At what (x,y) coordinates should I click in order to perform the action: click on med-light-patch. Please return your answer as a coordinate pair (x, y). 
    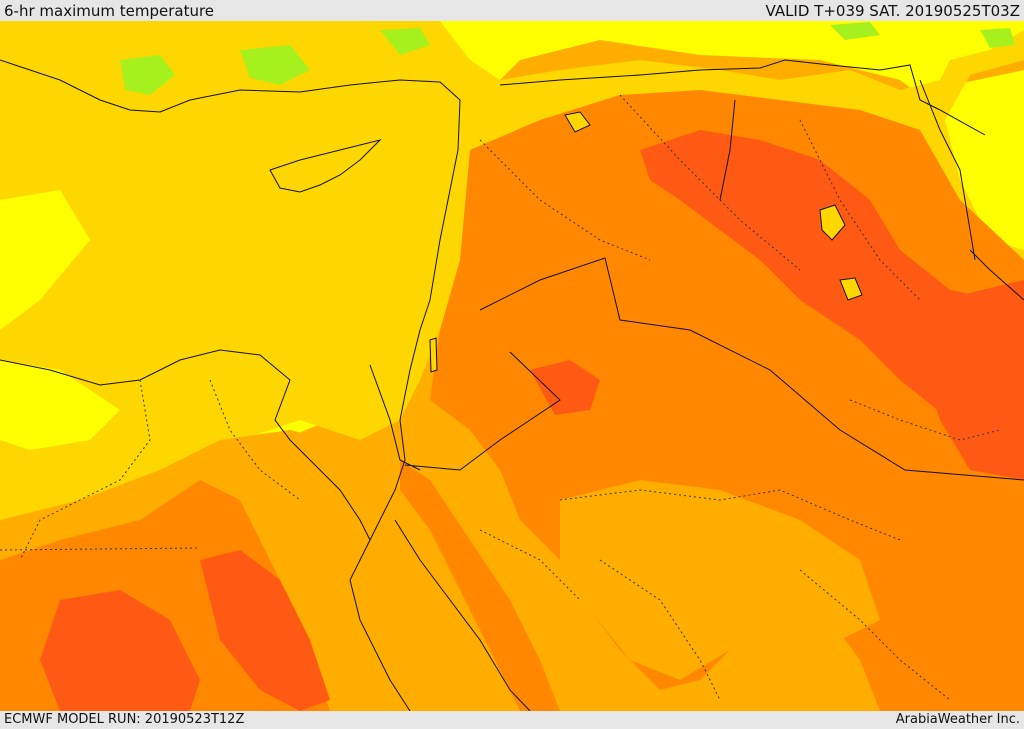
    Looking at the image, I should click on (45, 260).